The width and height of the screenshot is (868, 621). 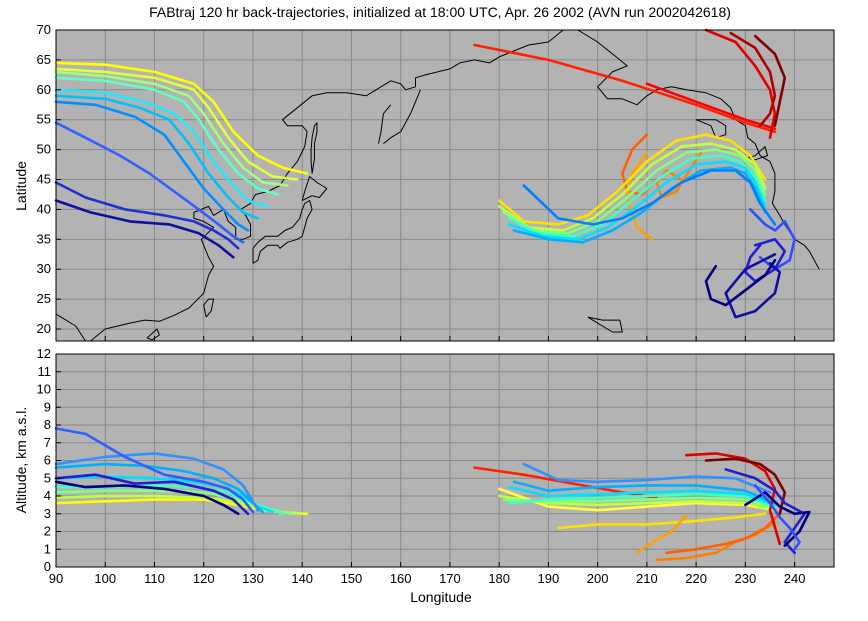 What do you see at coordinates (352, 578) in the screenshot?
I see `x-tick-label: 150` at bounding box center [352, 578].